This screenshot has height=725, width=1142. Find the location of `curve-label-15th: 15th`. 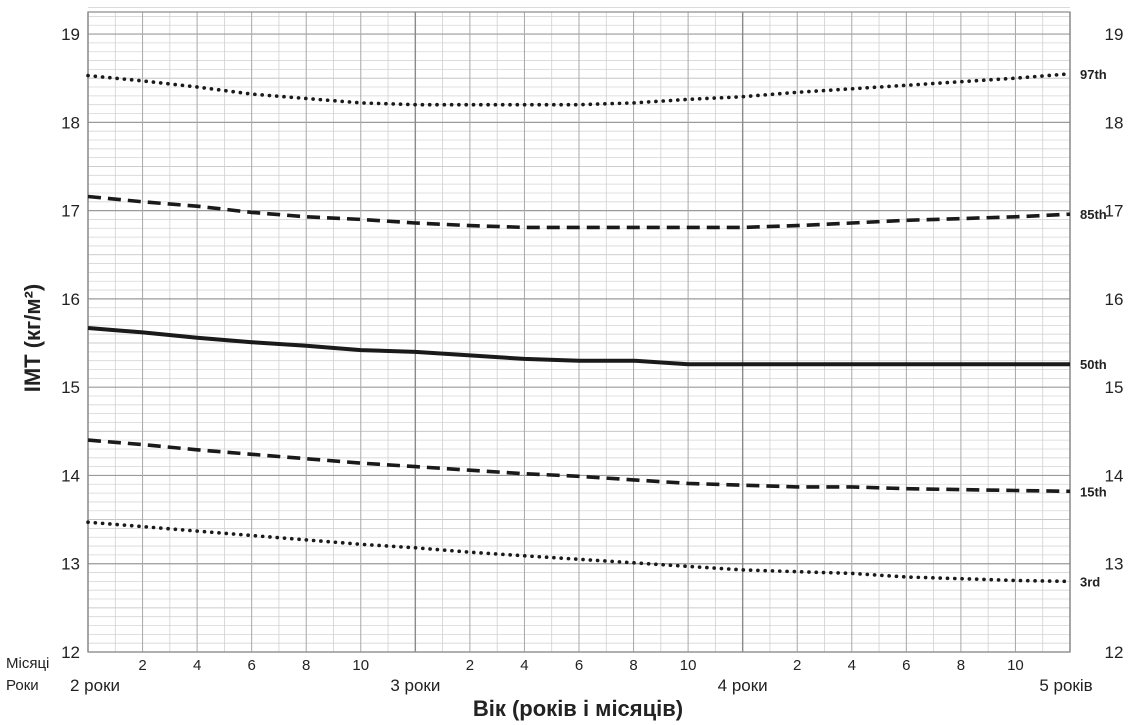

curve-label-15th: 15th is located at coordinates (1093, 491).